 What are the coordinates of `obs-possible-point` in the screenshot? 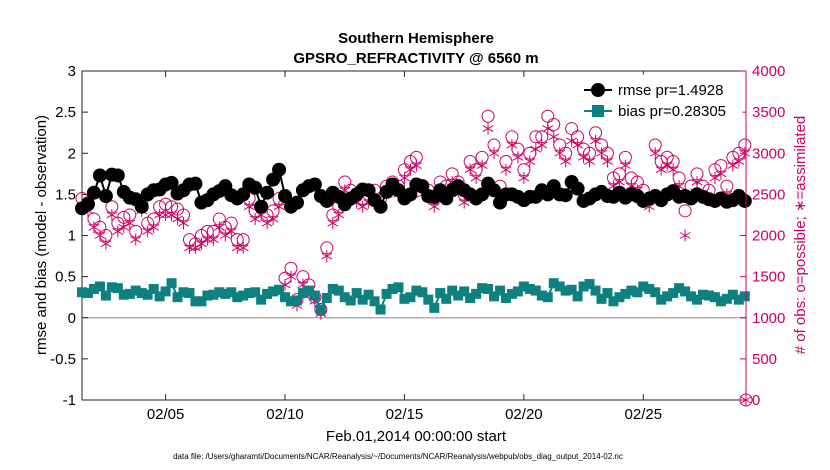 It's located at (488, 116).